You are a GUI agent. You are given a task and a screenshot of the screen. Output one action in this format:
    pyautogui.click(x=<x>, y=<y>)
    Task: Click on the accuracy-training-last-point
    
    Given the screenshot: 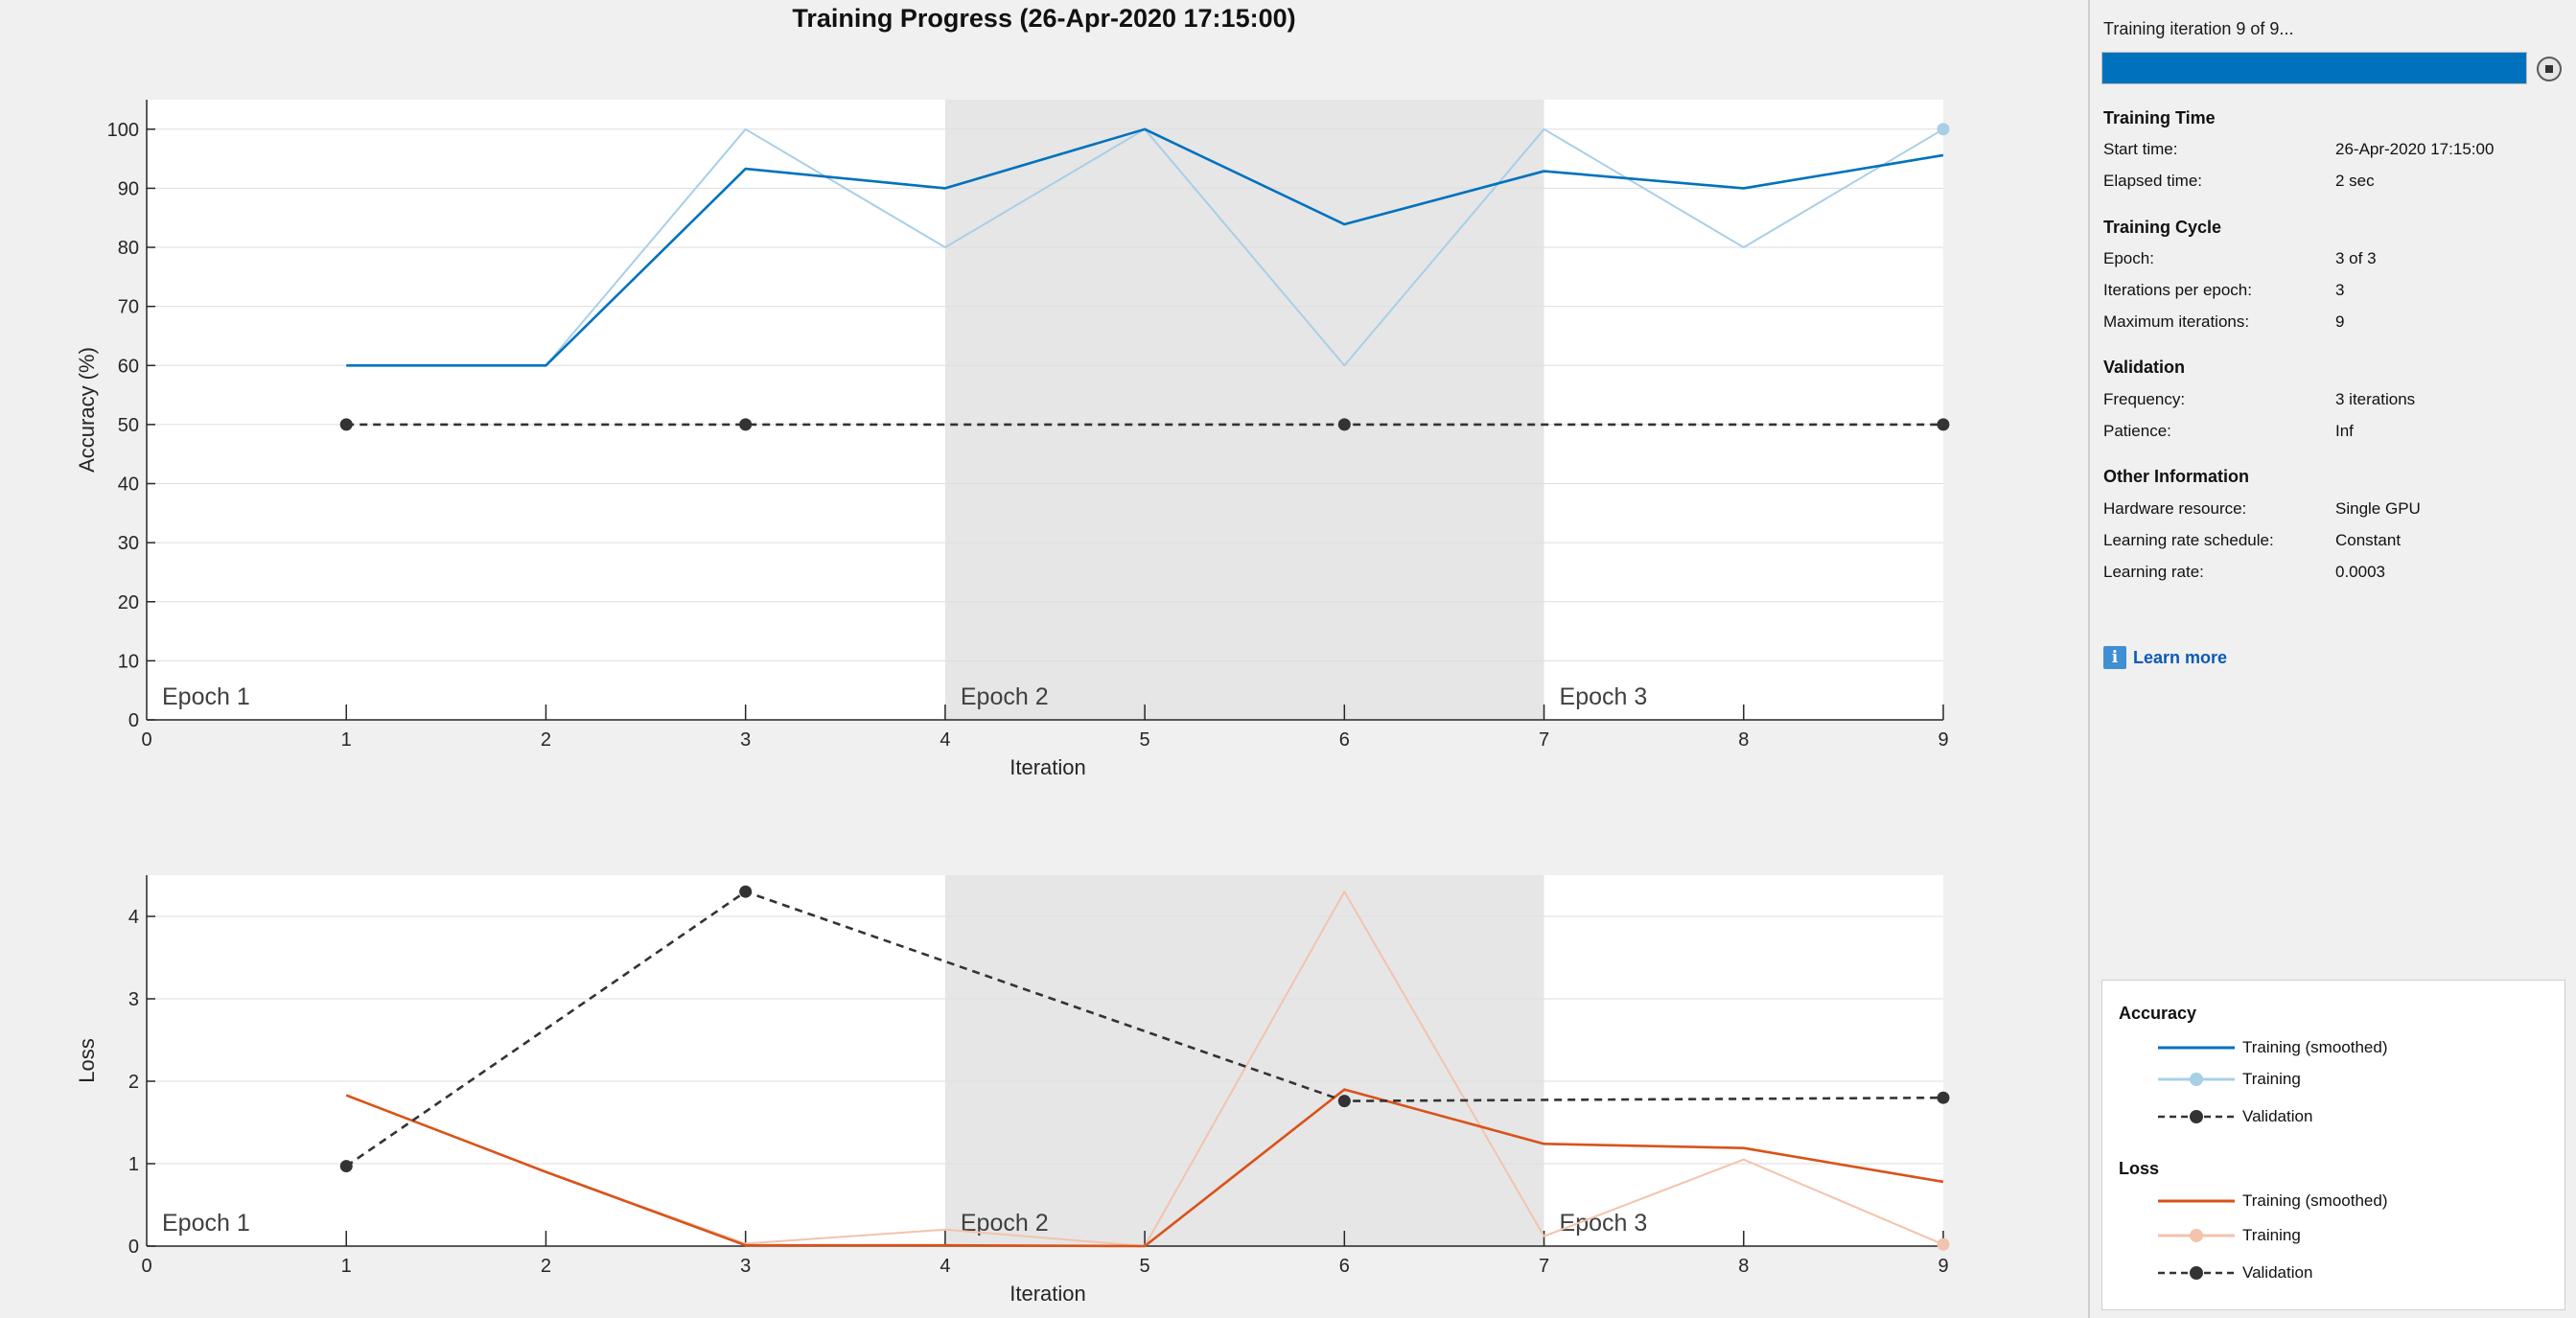 What is the action you would take?
    pyautogui.click(x=1943, y=130)
    